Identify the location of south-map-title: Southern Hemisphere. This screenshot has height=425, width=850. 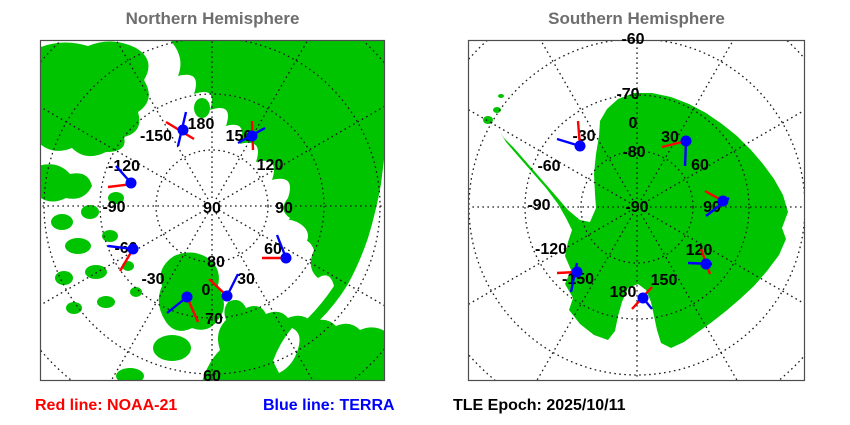
(636, 18).